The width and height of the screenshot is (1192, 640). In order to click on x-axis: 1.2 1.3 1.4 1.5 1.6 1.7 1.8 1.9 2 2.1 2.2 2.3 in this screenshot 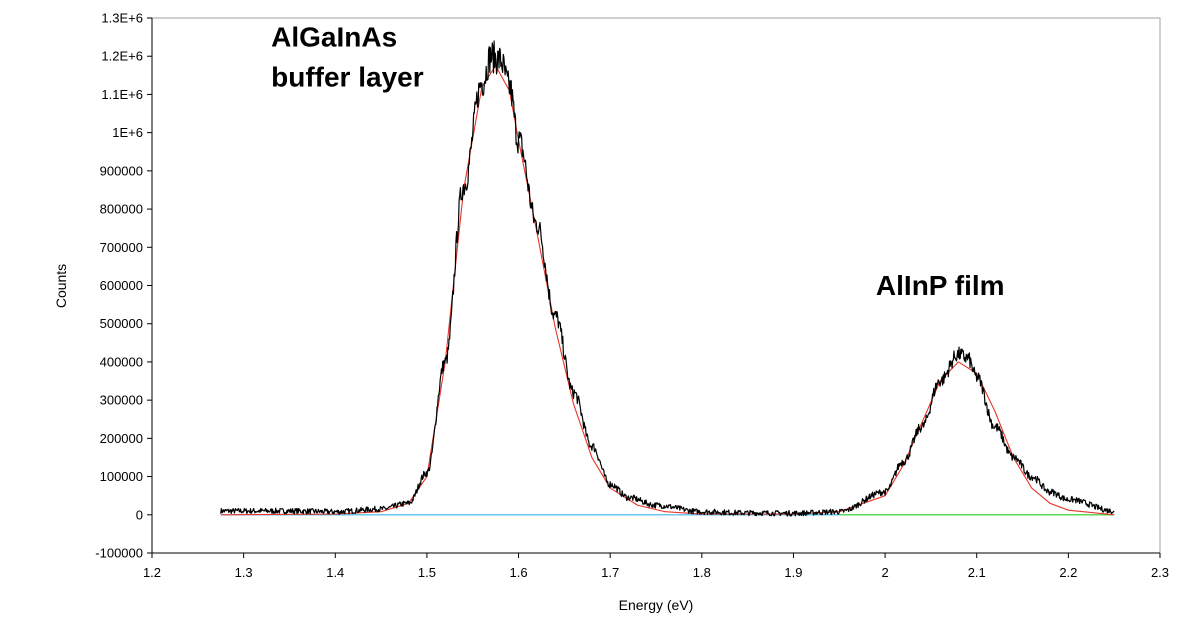, I will do `click(656, 566)`.